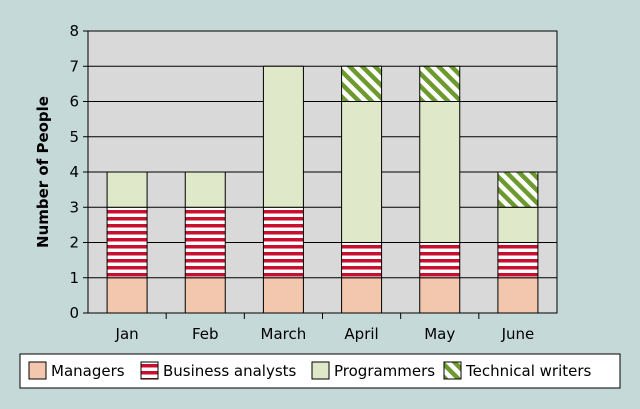  I want to click on legend-box, so click(320, 371).